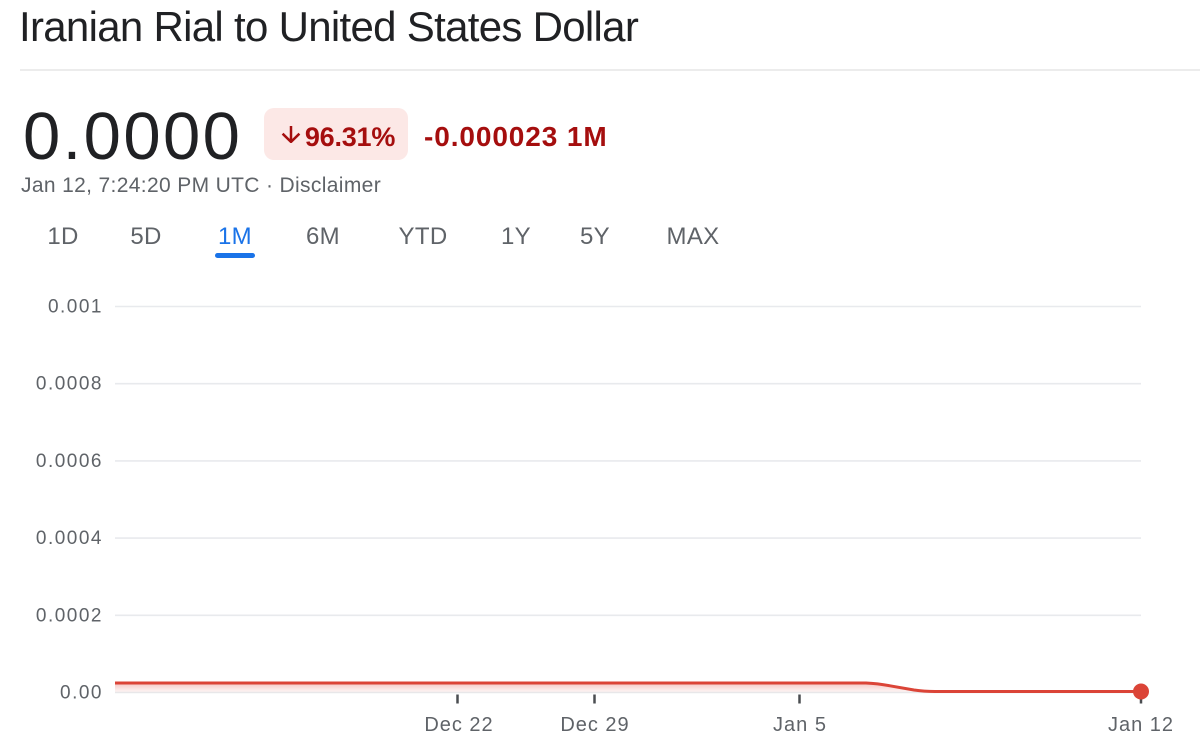  What do you see at coordinates (458, 725) in the screenshot?
I see `svg-text: Dec 22` at bounding box center [458, 725].